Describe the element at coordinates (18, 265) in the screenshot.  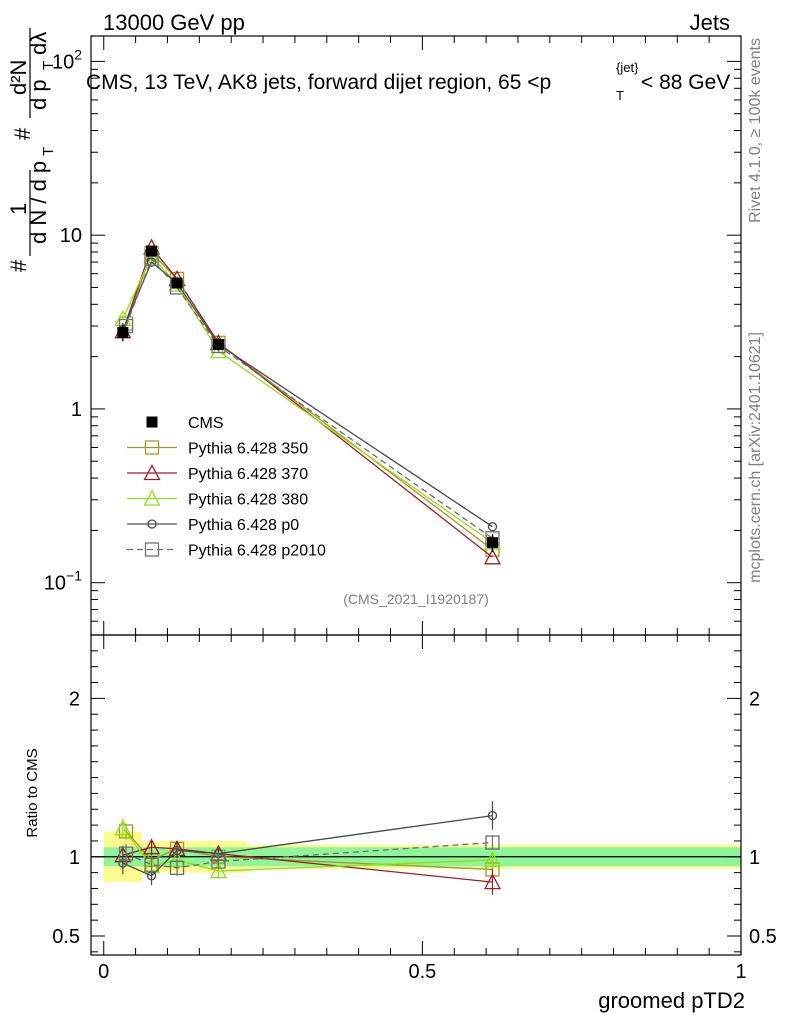
I see `y-title-hash-1: #` at that location.